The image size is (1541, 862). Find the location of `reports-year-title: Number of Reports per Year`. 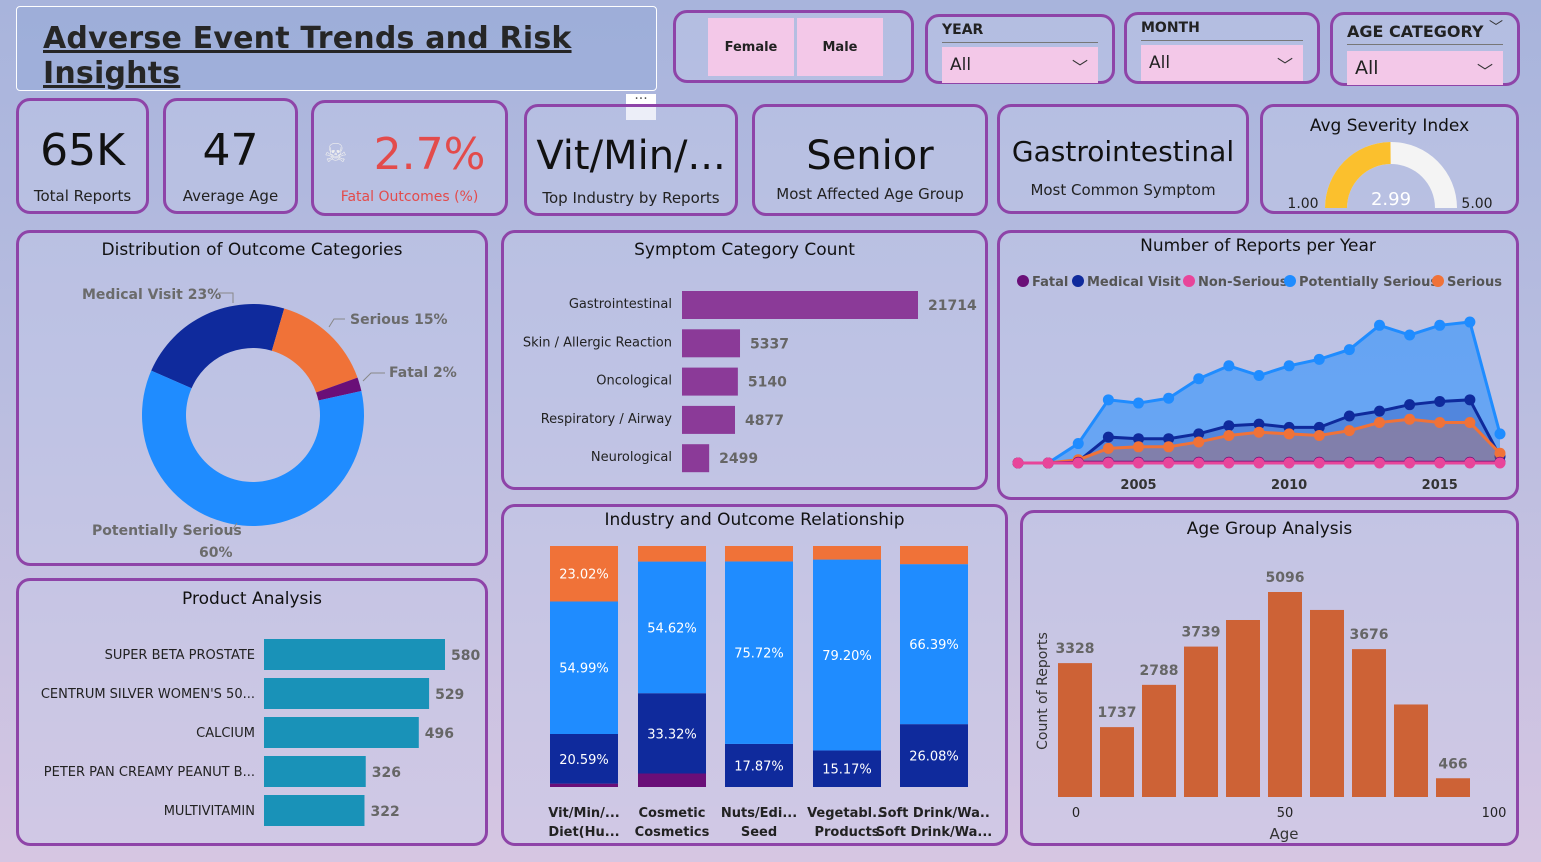

reports-year-title: Number of Reports per Year is located at coordinates (1258, 246).